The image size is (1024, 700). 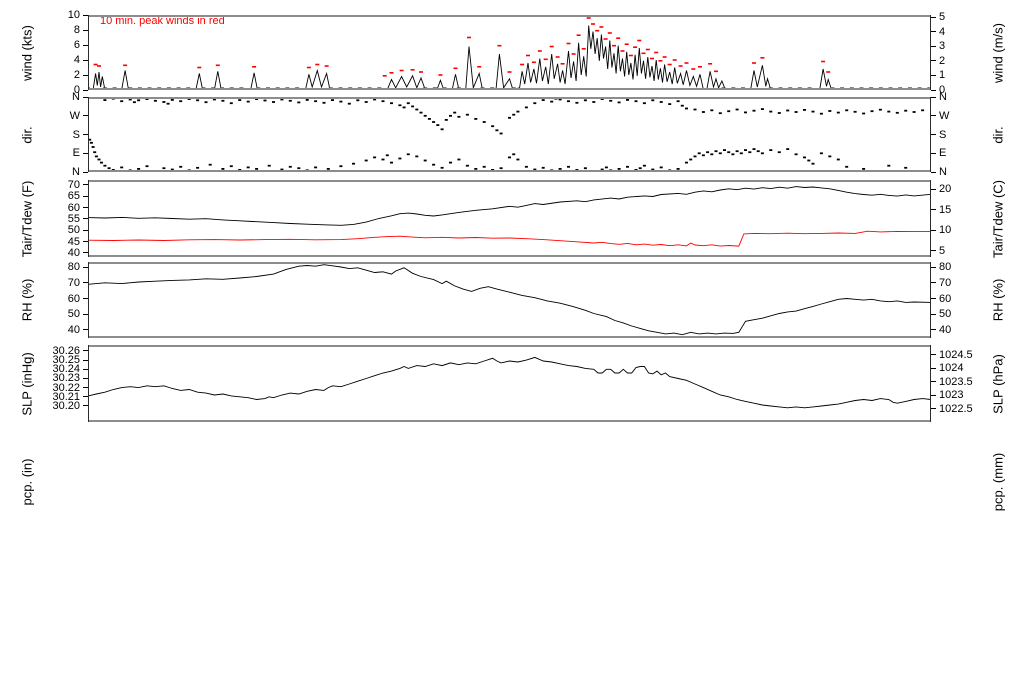 What do you see at coordinates (73, 196) in the screenshot?
I see `tair-tick-label-left: 65` at bounding box center [73, 196].